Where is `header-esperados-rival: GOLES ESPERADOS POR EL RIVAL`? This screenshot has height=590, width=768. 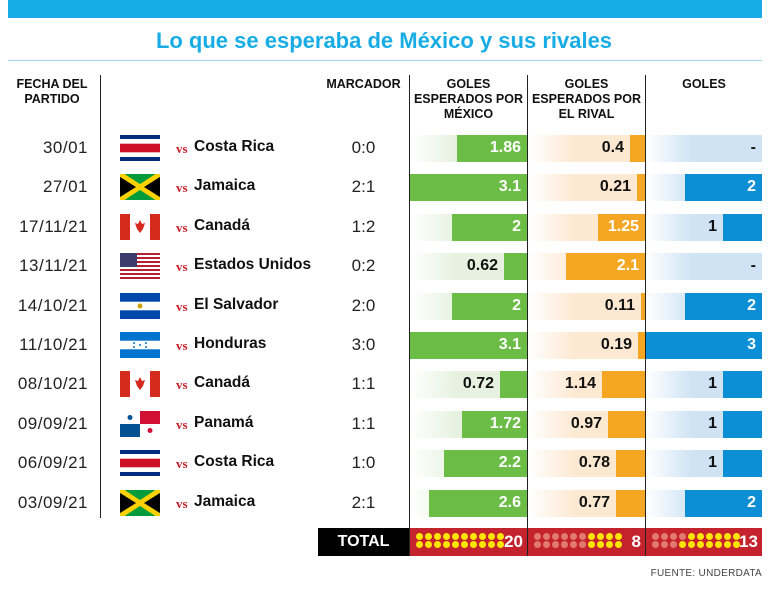 header-esperados-rival: GOLES ESPERADOS POR EL RIVAL is located at coordinates (586, 99).